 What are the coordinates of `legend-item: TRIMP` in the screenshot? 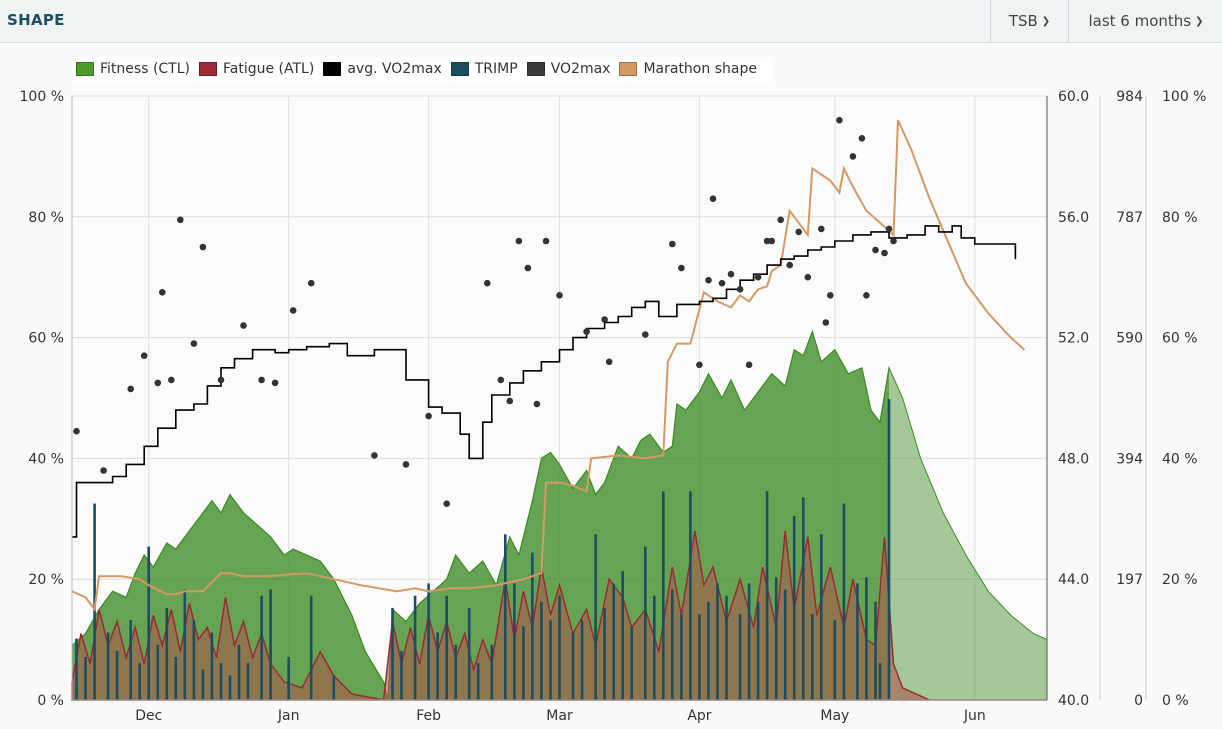 It's located at (484, 69).